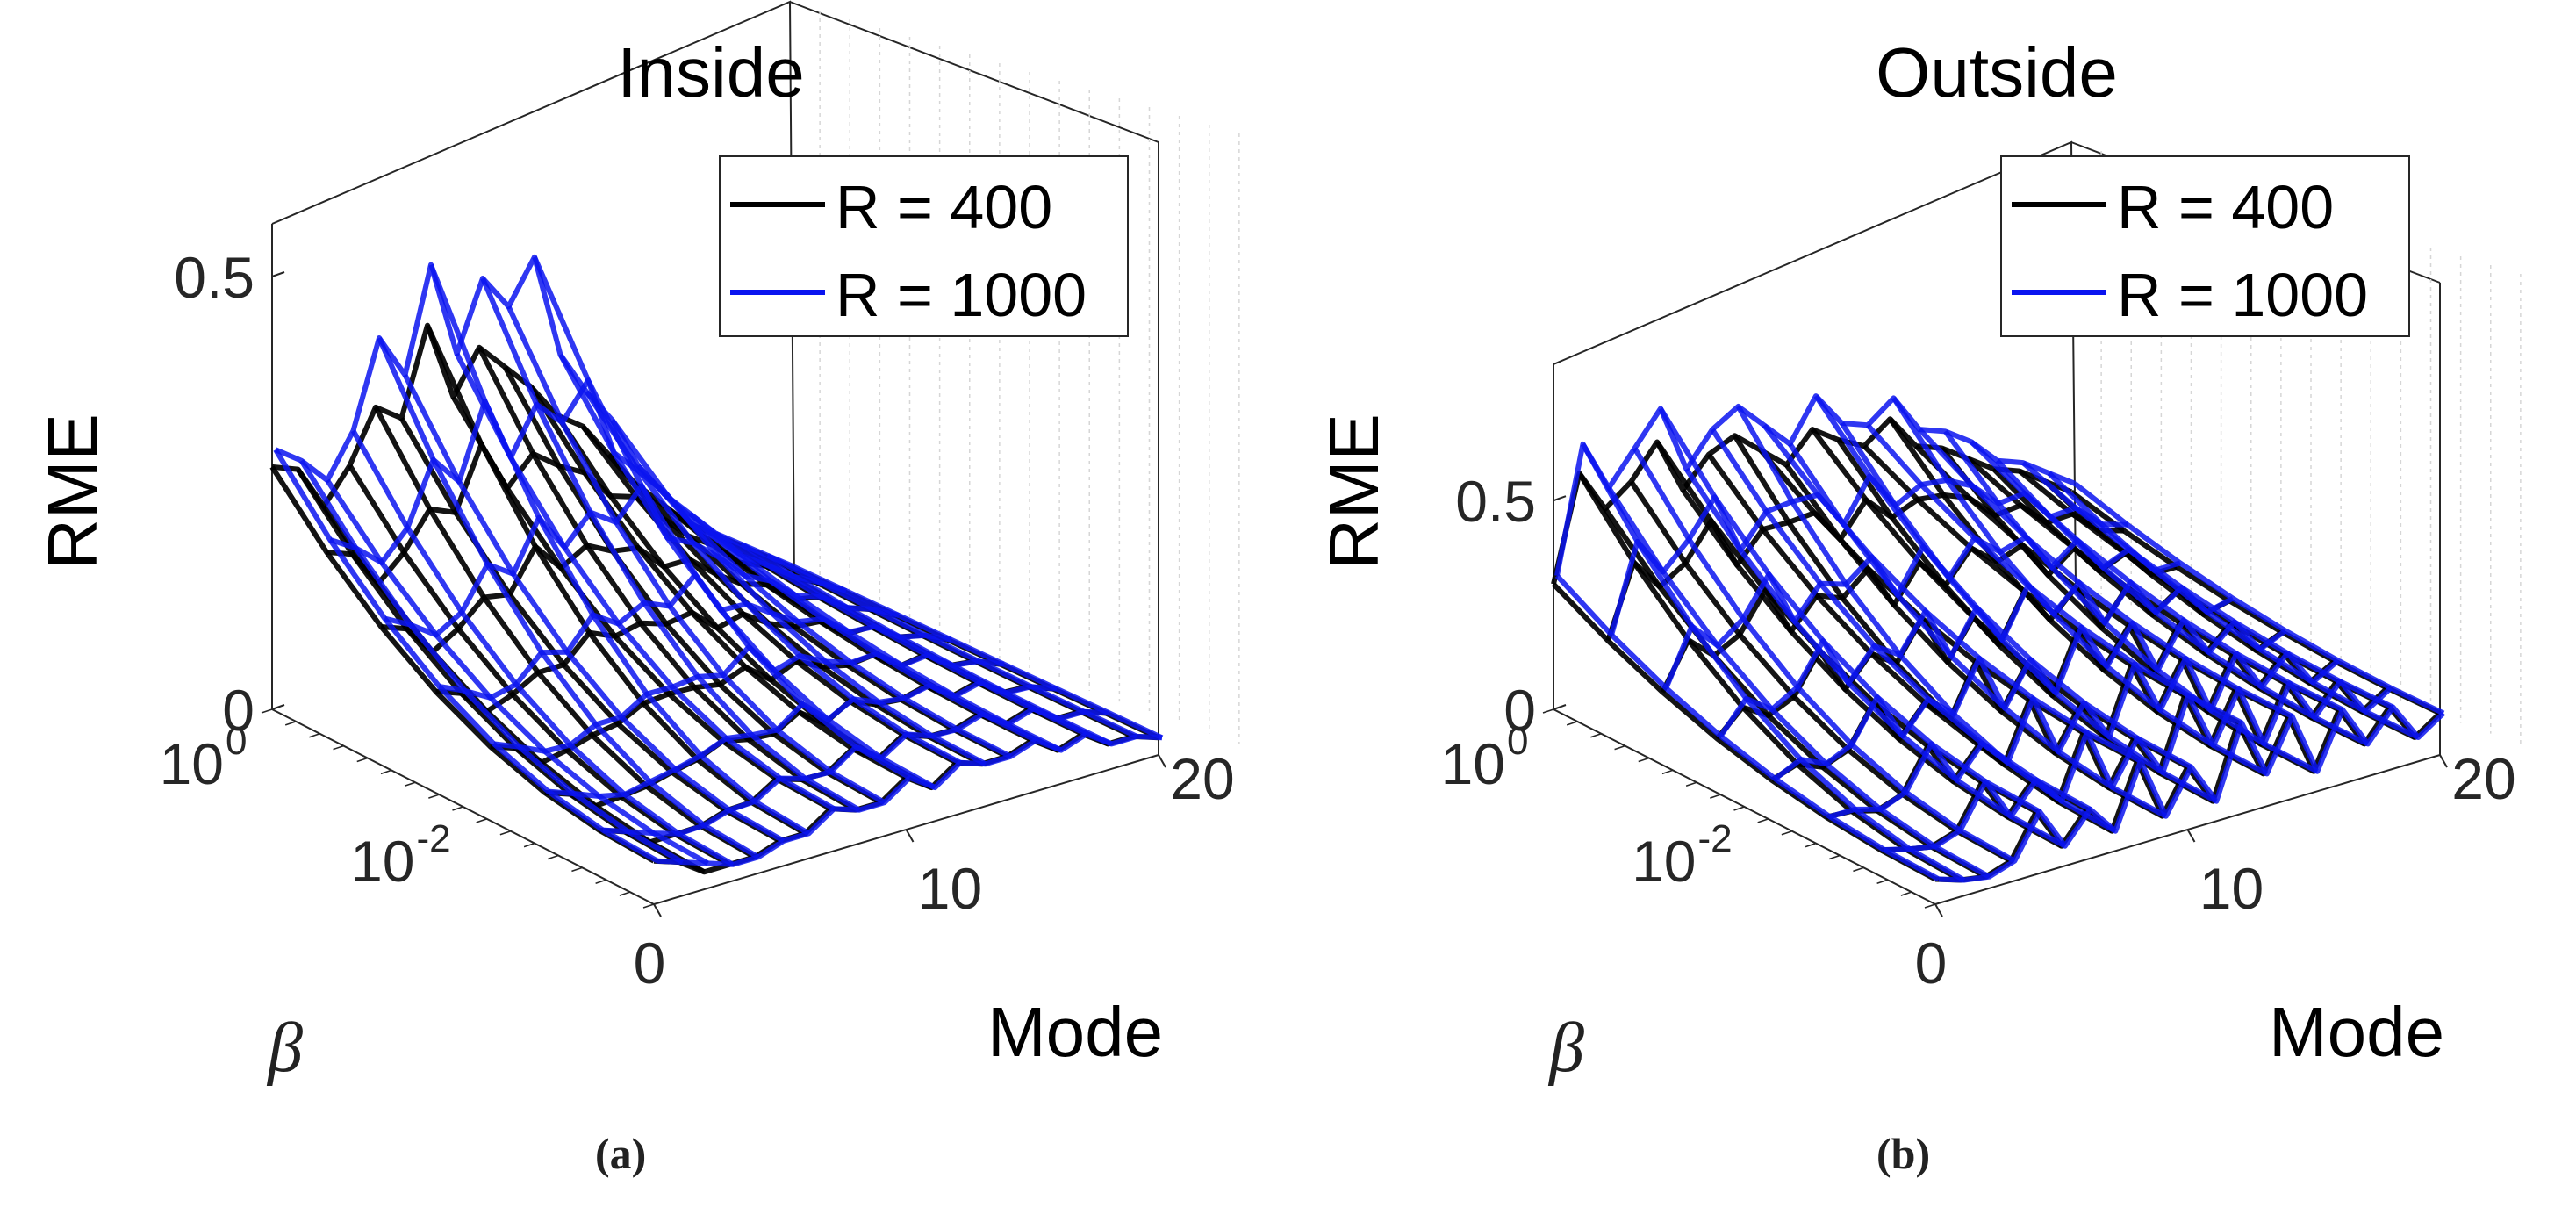 Image resolution: width=2576 pixels, height=1222 pixels. I want to click on x-axis-label: Mode, so click(1075, 1032).